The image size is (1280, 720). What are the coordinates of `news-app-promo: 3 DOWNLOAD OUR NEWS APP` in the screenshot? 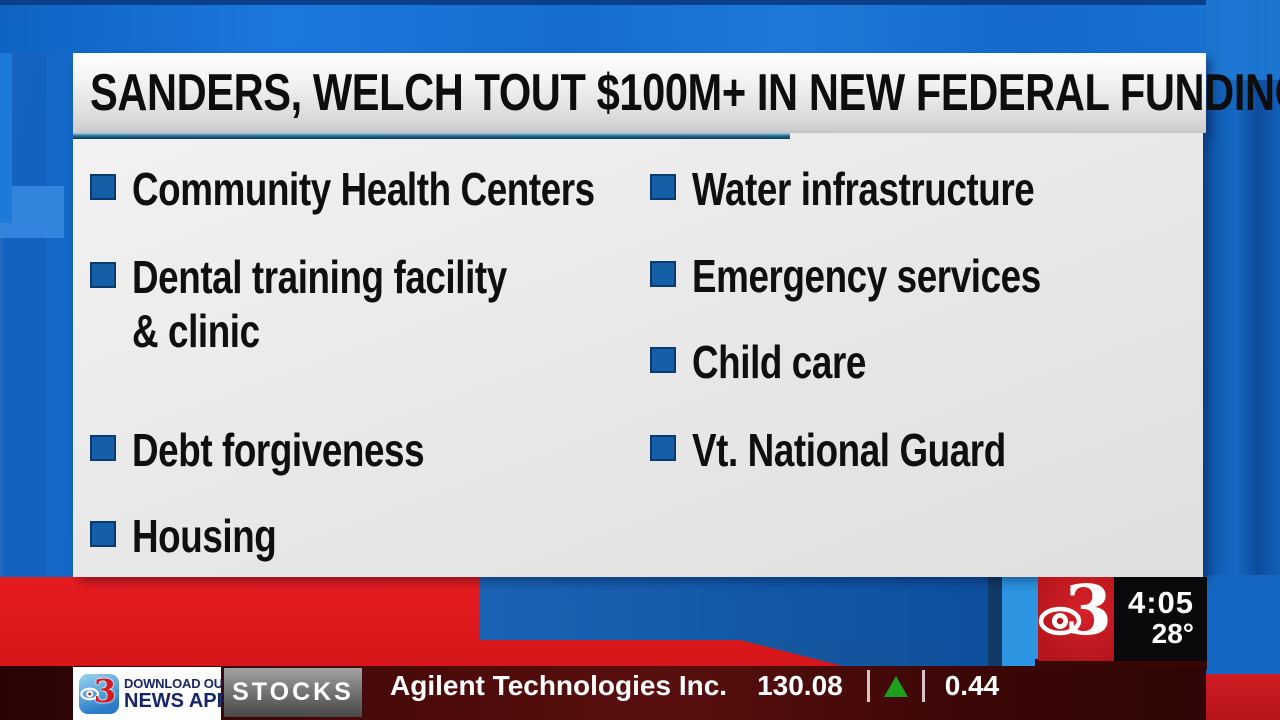 It's located at (152, 693).